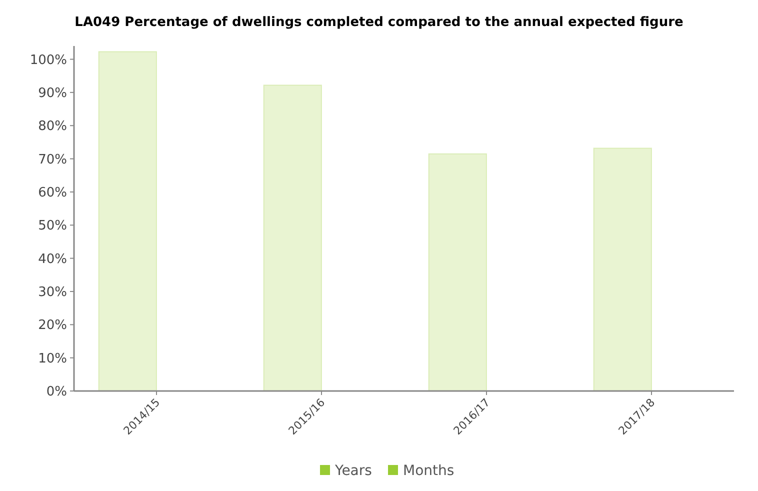  What do you see at coordinates (379, 22) in the screenshot?
I see `chart-title: LA049 Percentage of dwellings completed compared to the annual expected figure` at bounding box center [379, 22].